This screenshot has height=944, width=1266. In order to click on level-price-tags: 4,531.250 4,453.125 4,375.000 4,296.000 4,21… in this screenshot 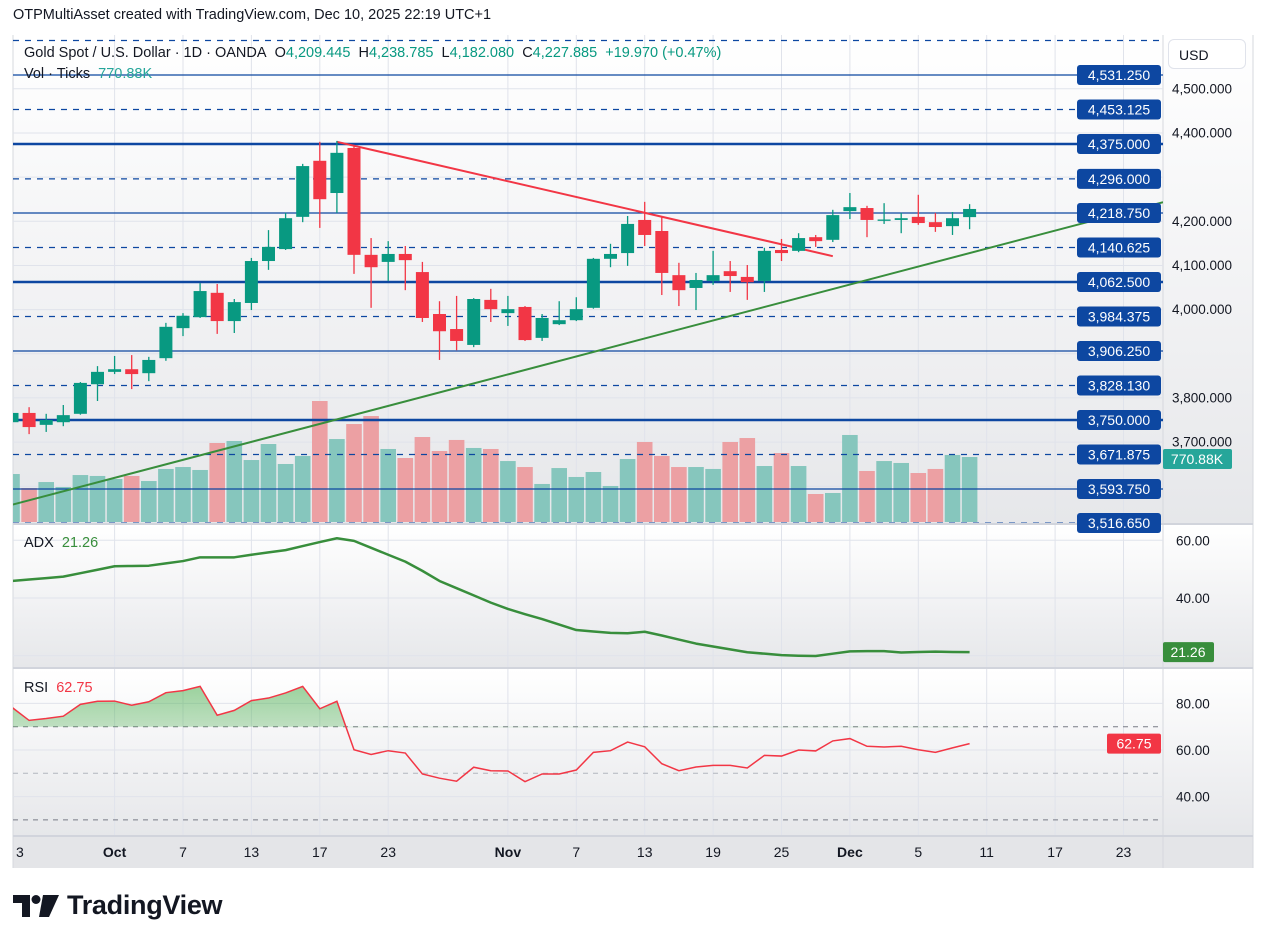, I will do `click(1119, 299)`.